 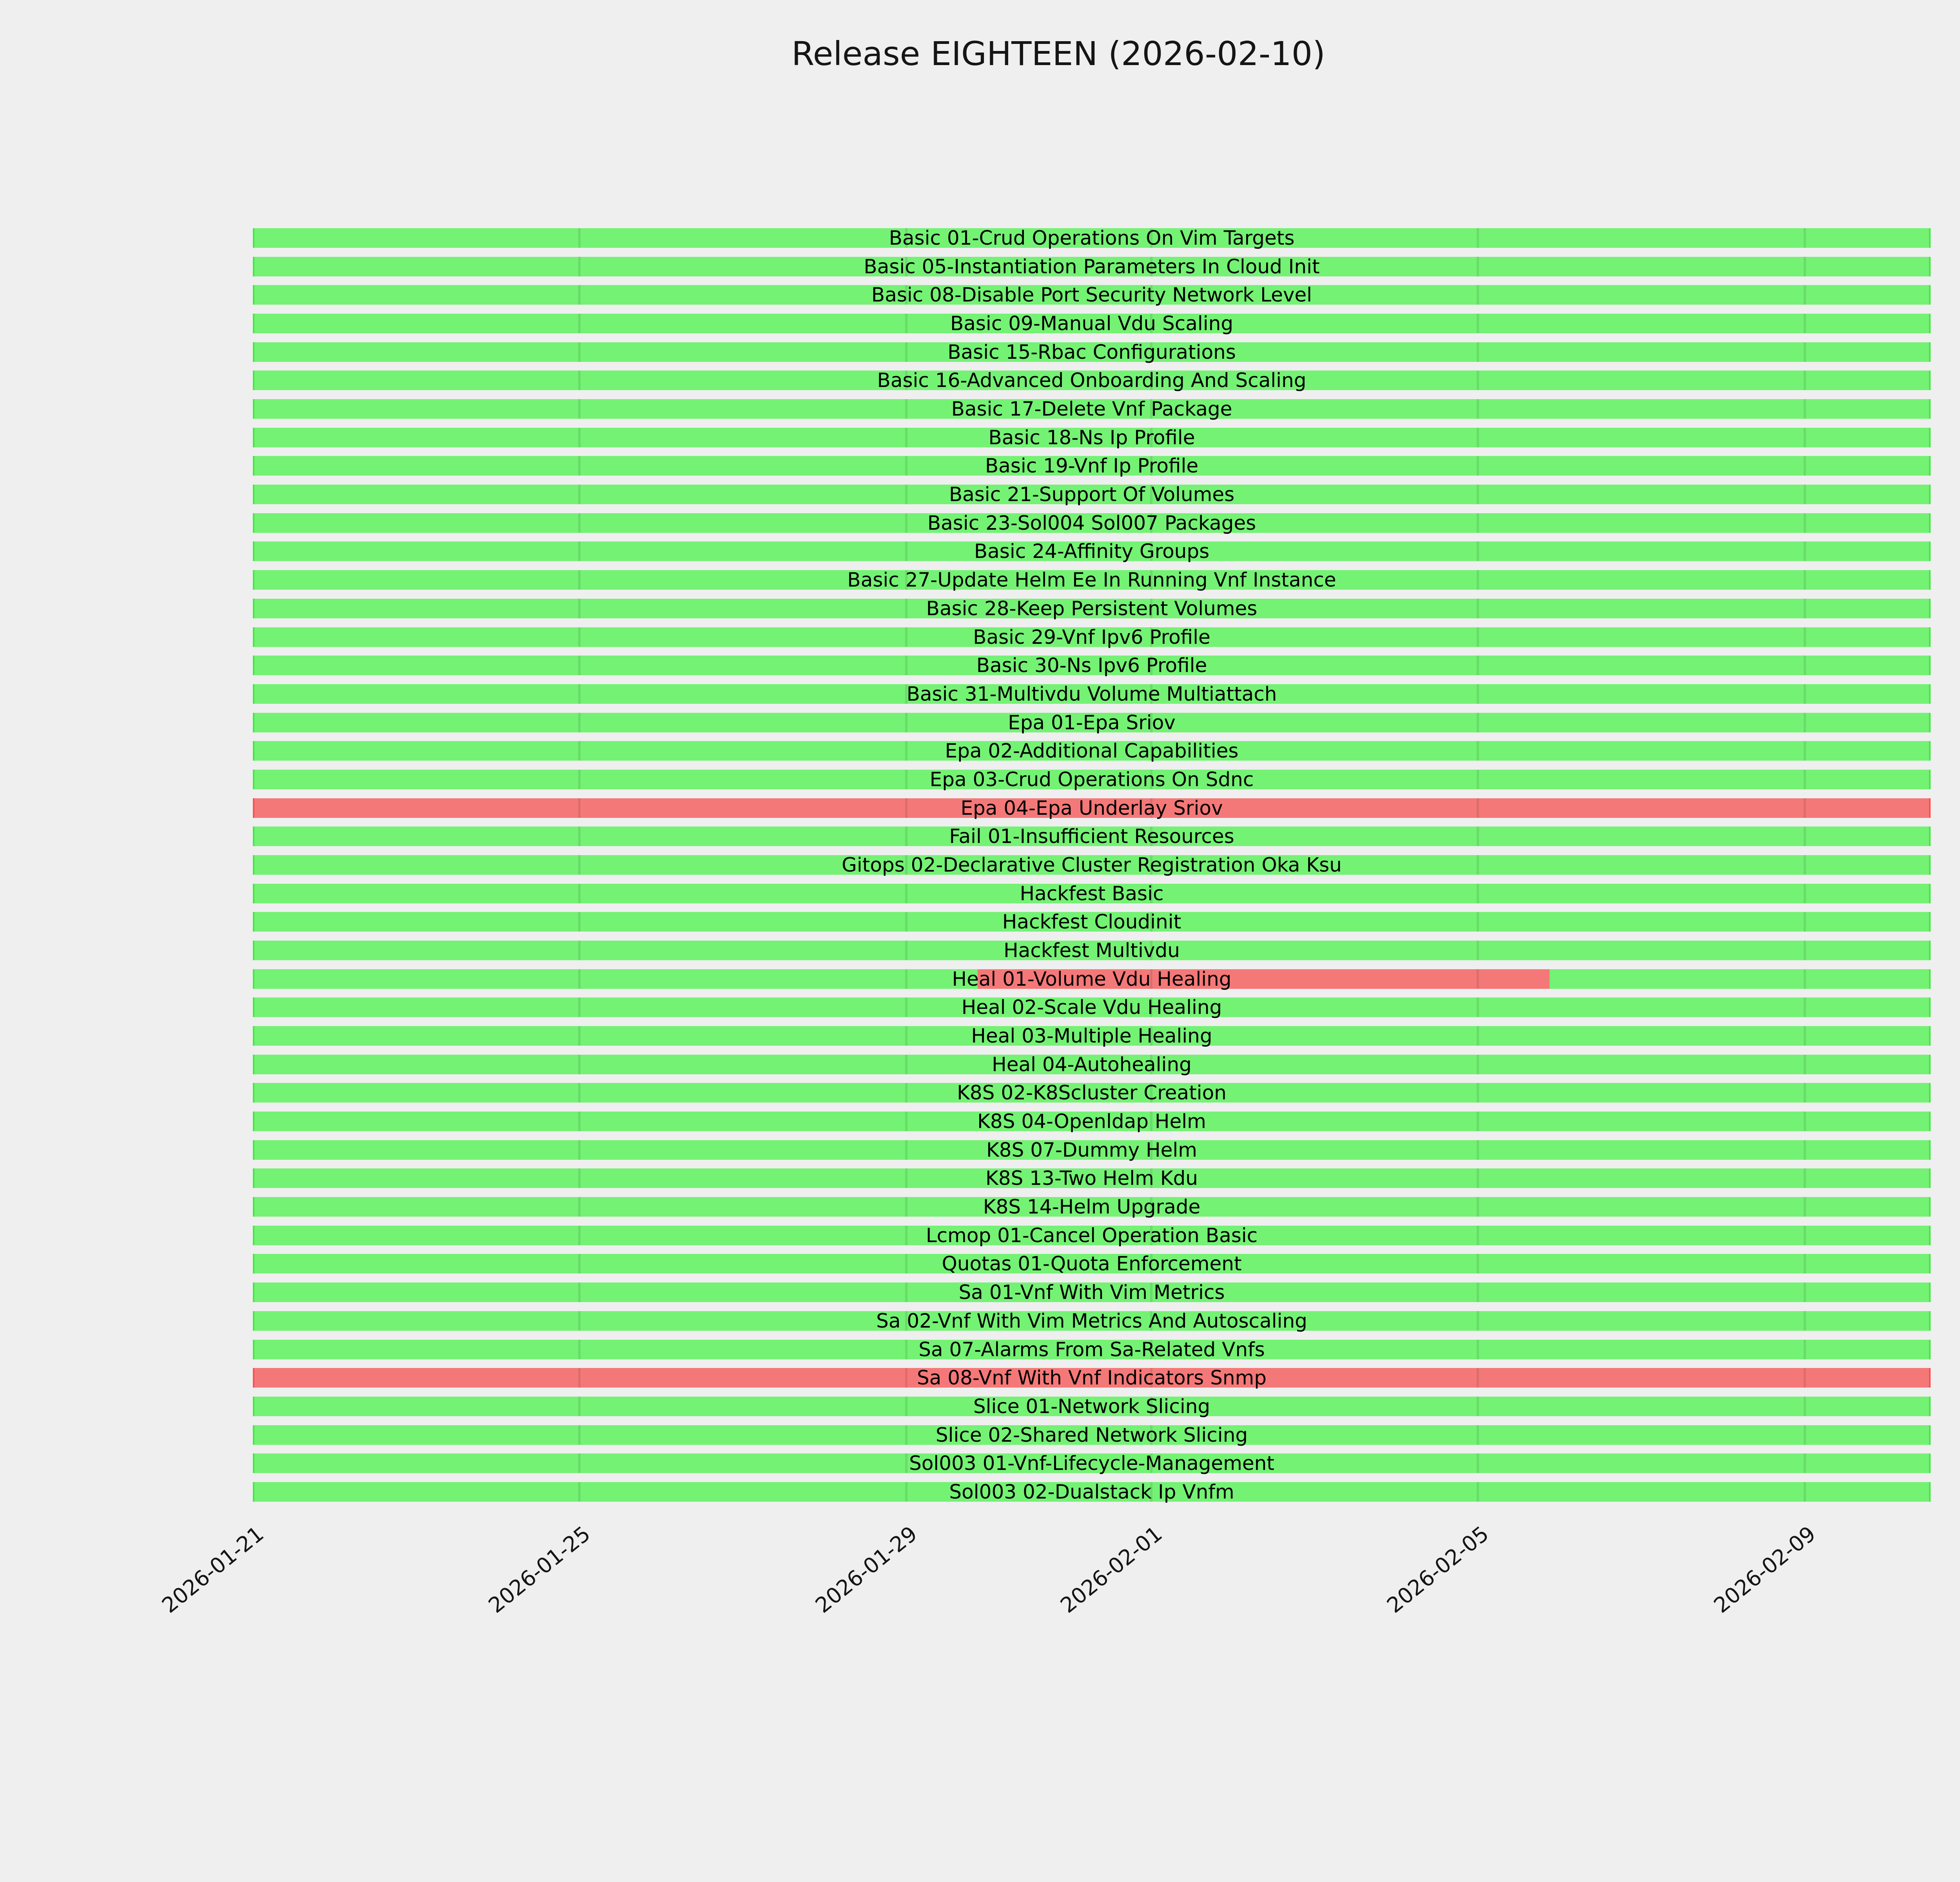 I want to click on task-row: Basic 01-Crud Operations On Vim Targets, so click(x=1092, y=238).